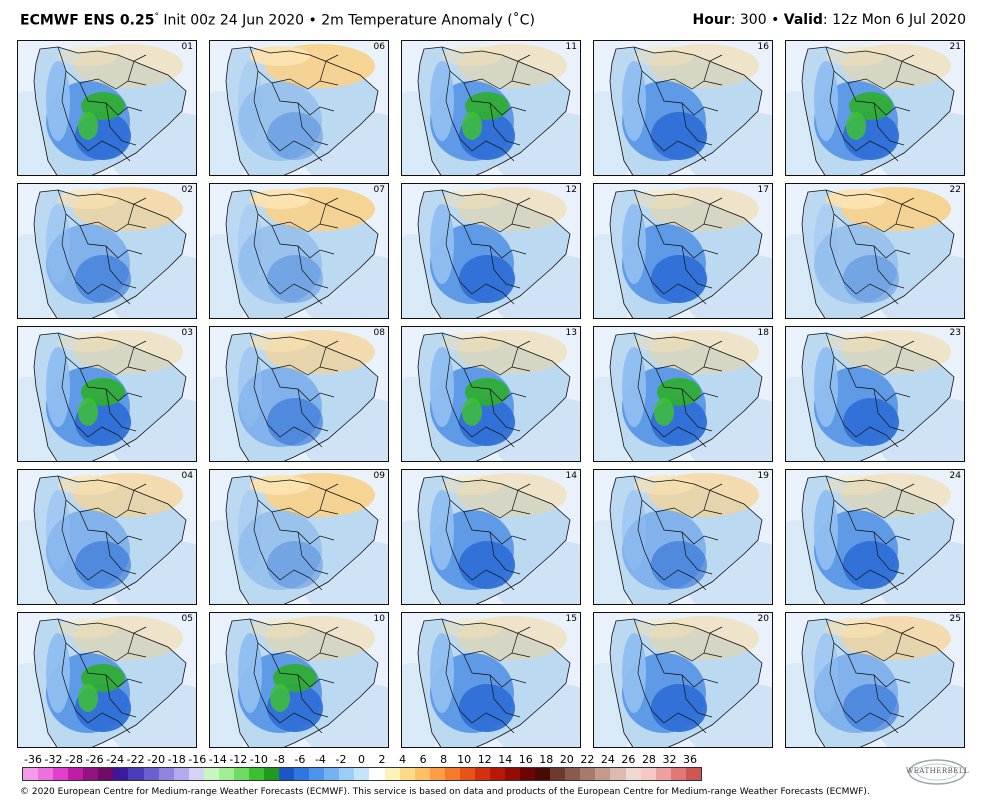 This screenshot has height=808, width=984. Describe the element at coordinates (156, 17) in the screenshot. I see `degree-mark: °` at that location.